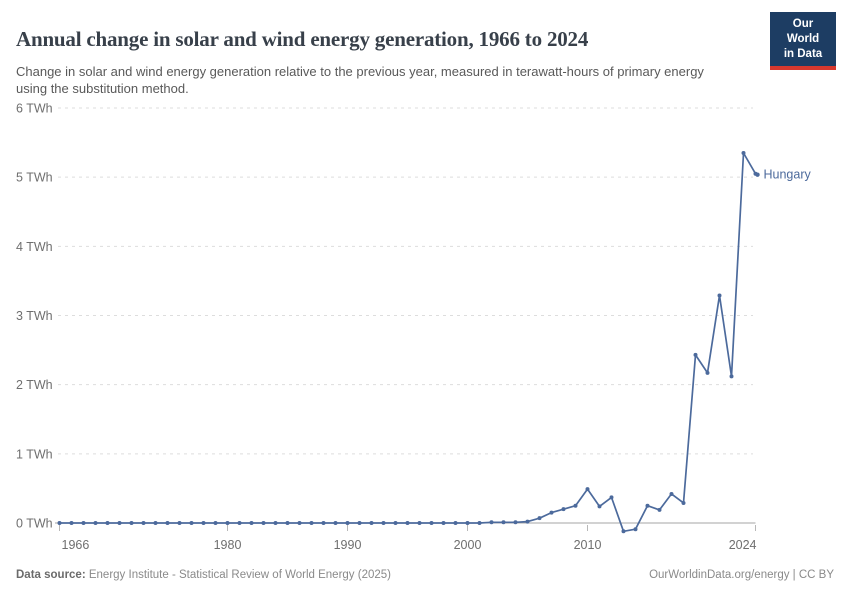 This screenshot has height=600, width=850. Describe the element at coordinates (588, 545) in the screenshot. I see `x-axis-tick-label: 2010` at that location.